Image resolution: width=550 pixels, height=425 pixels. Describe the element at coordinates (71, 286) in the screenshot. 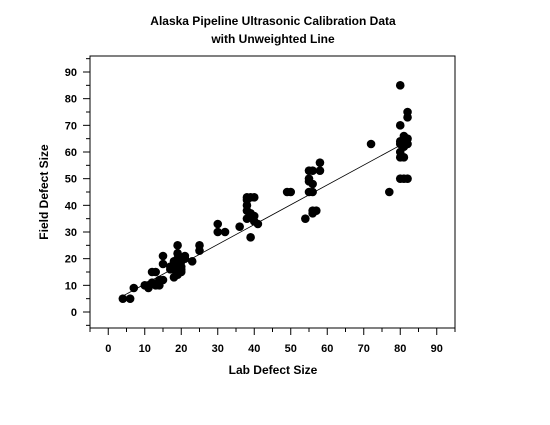

I see `y-tick-label: 10` at that location.